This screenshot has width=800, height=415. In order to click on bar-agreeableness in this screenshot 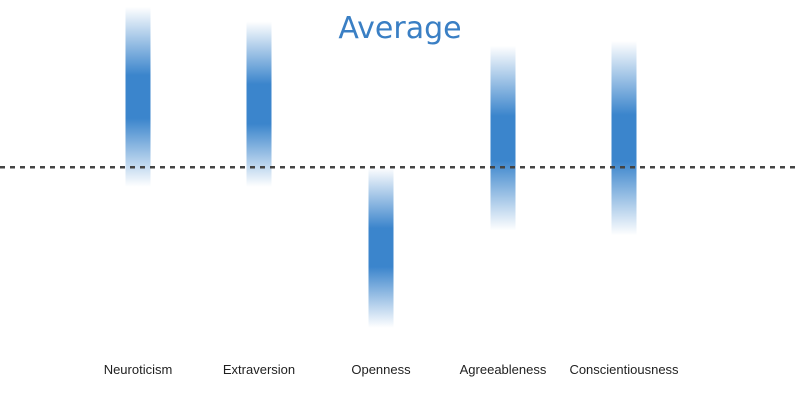, I will do `click(503, 138)`.